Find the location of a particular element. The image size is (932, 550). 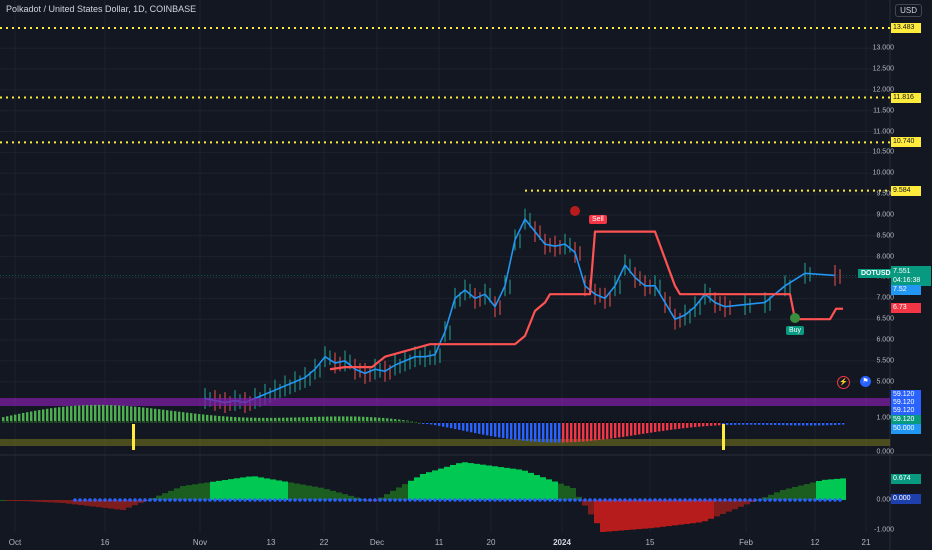

oscillator-badge: 50.000 is located at coordinates (906, 429).